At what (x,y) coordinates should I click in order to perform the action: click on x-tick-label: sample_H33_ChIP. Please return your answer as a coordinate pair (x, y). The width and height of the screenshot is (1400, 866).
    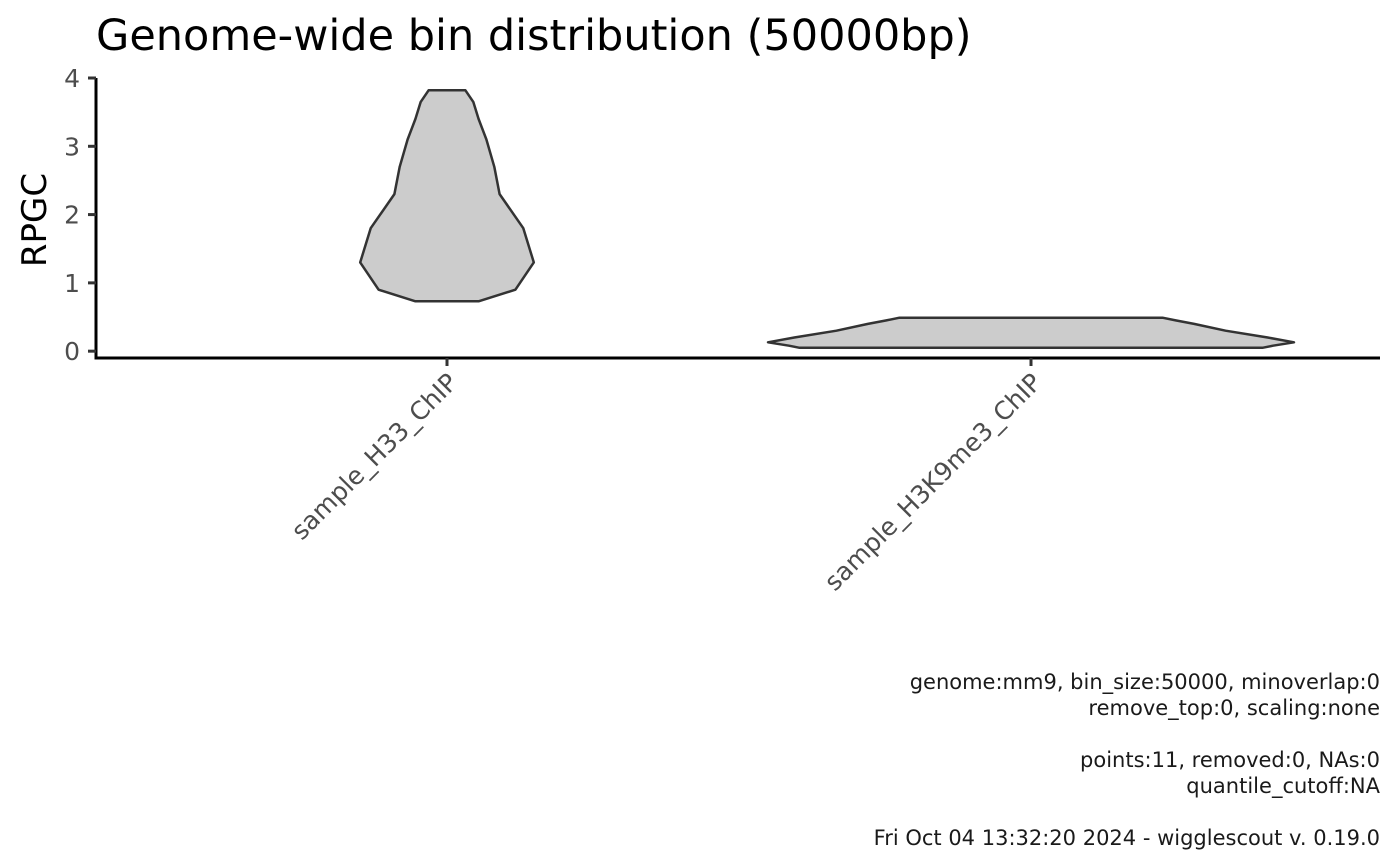
    Looking at the image, I should click on (375, 457).